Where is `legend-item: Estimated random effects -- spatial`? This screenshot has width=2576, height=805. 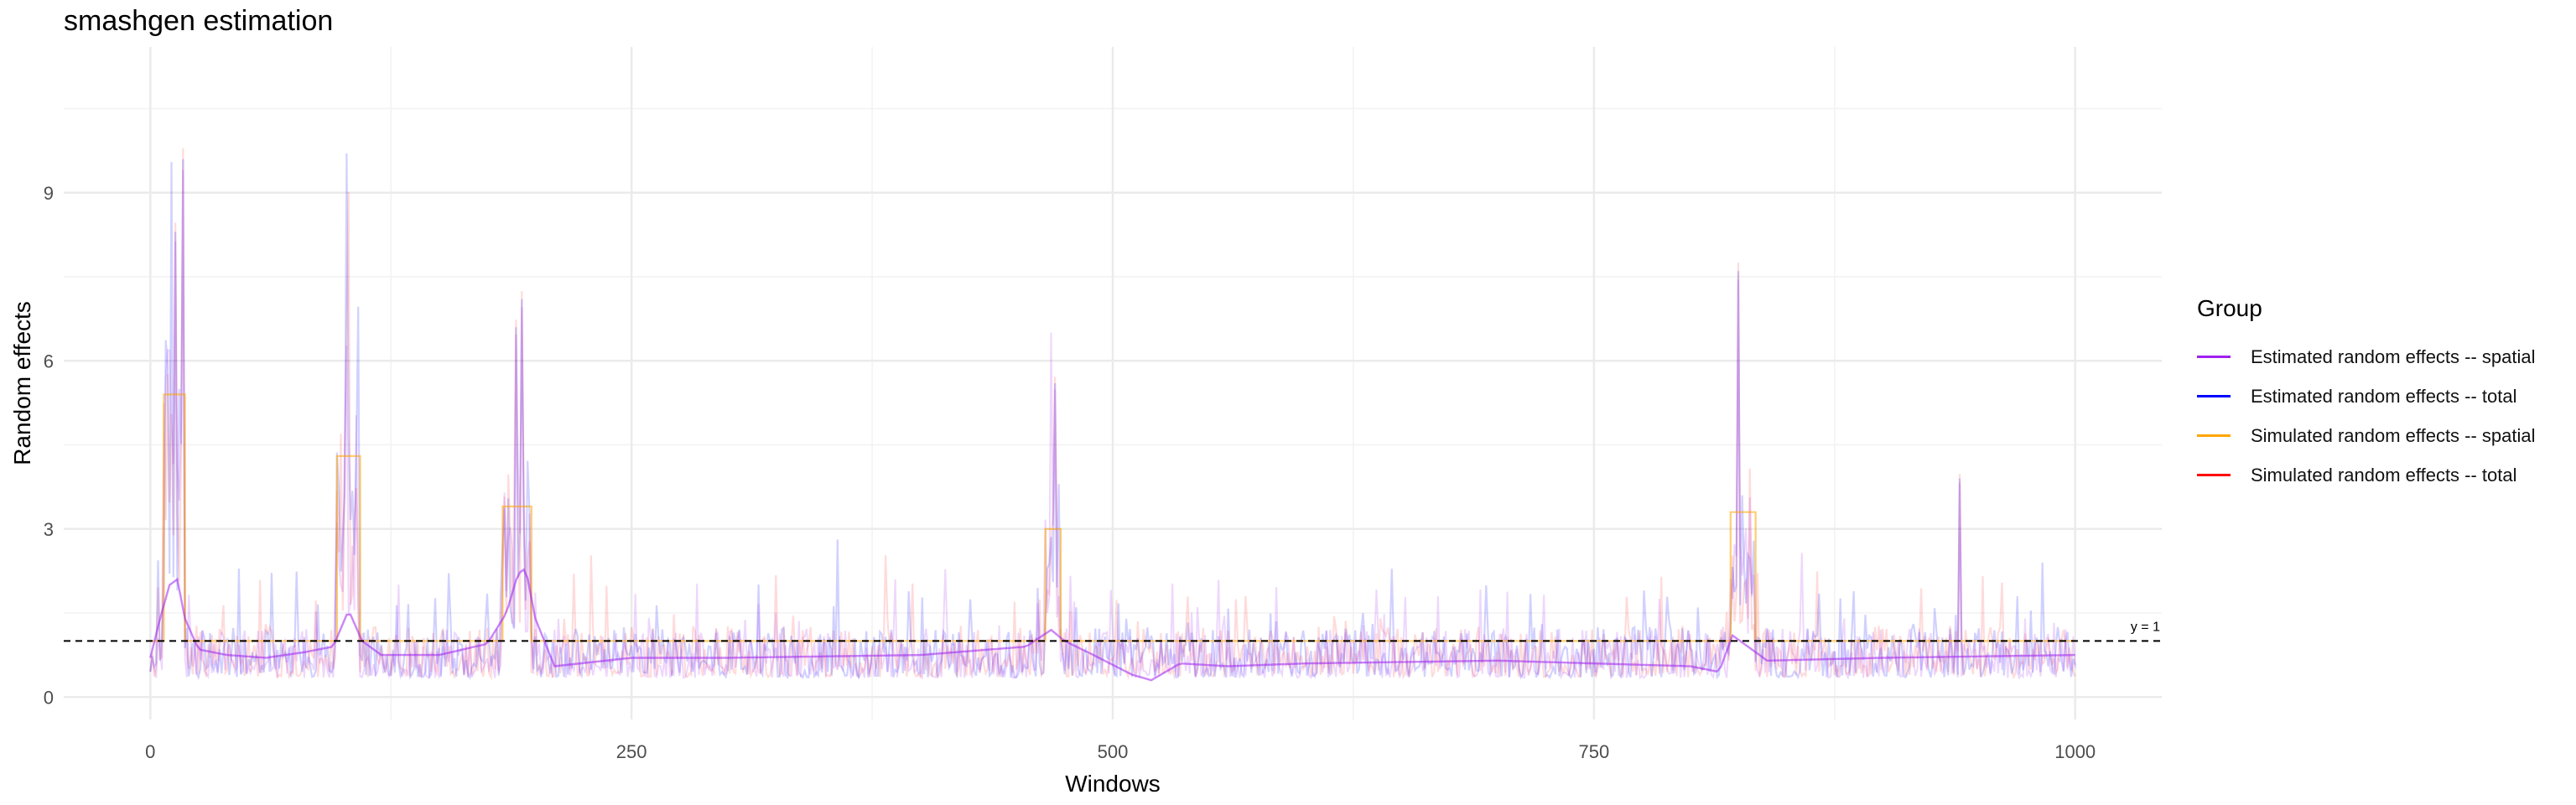 legend-item: Estimated random effects -- spatial is located at coordinates (2366, 357).